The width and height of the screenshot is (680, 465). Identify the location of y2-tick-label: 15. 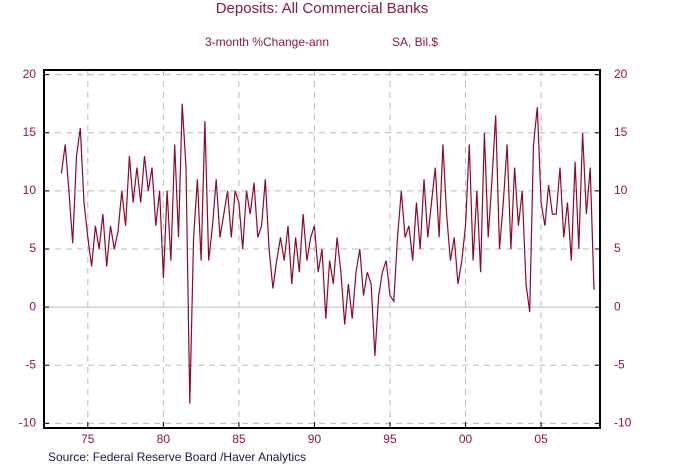
(621, 132).